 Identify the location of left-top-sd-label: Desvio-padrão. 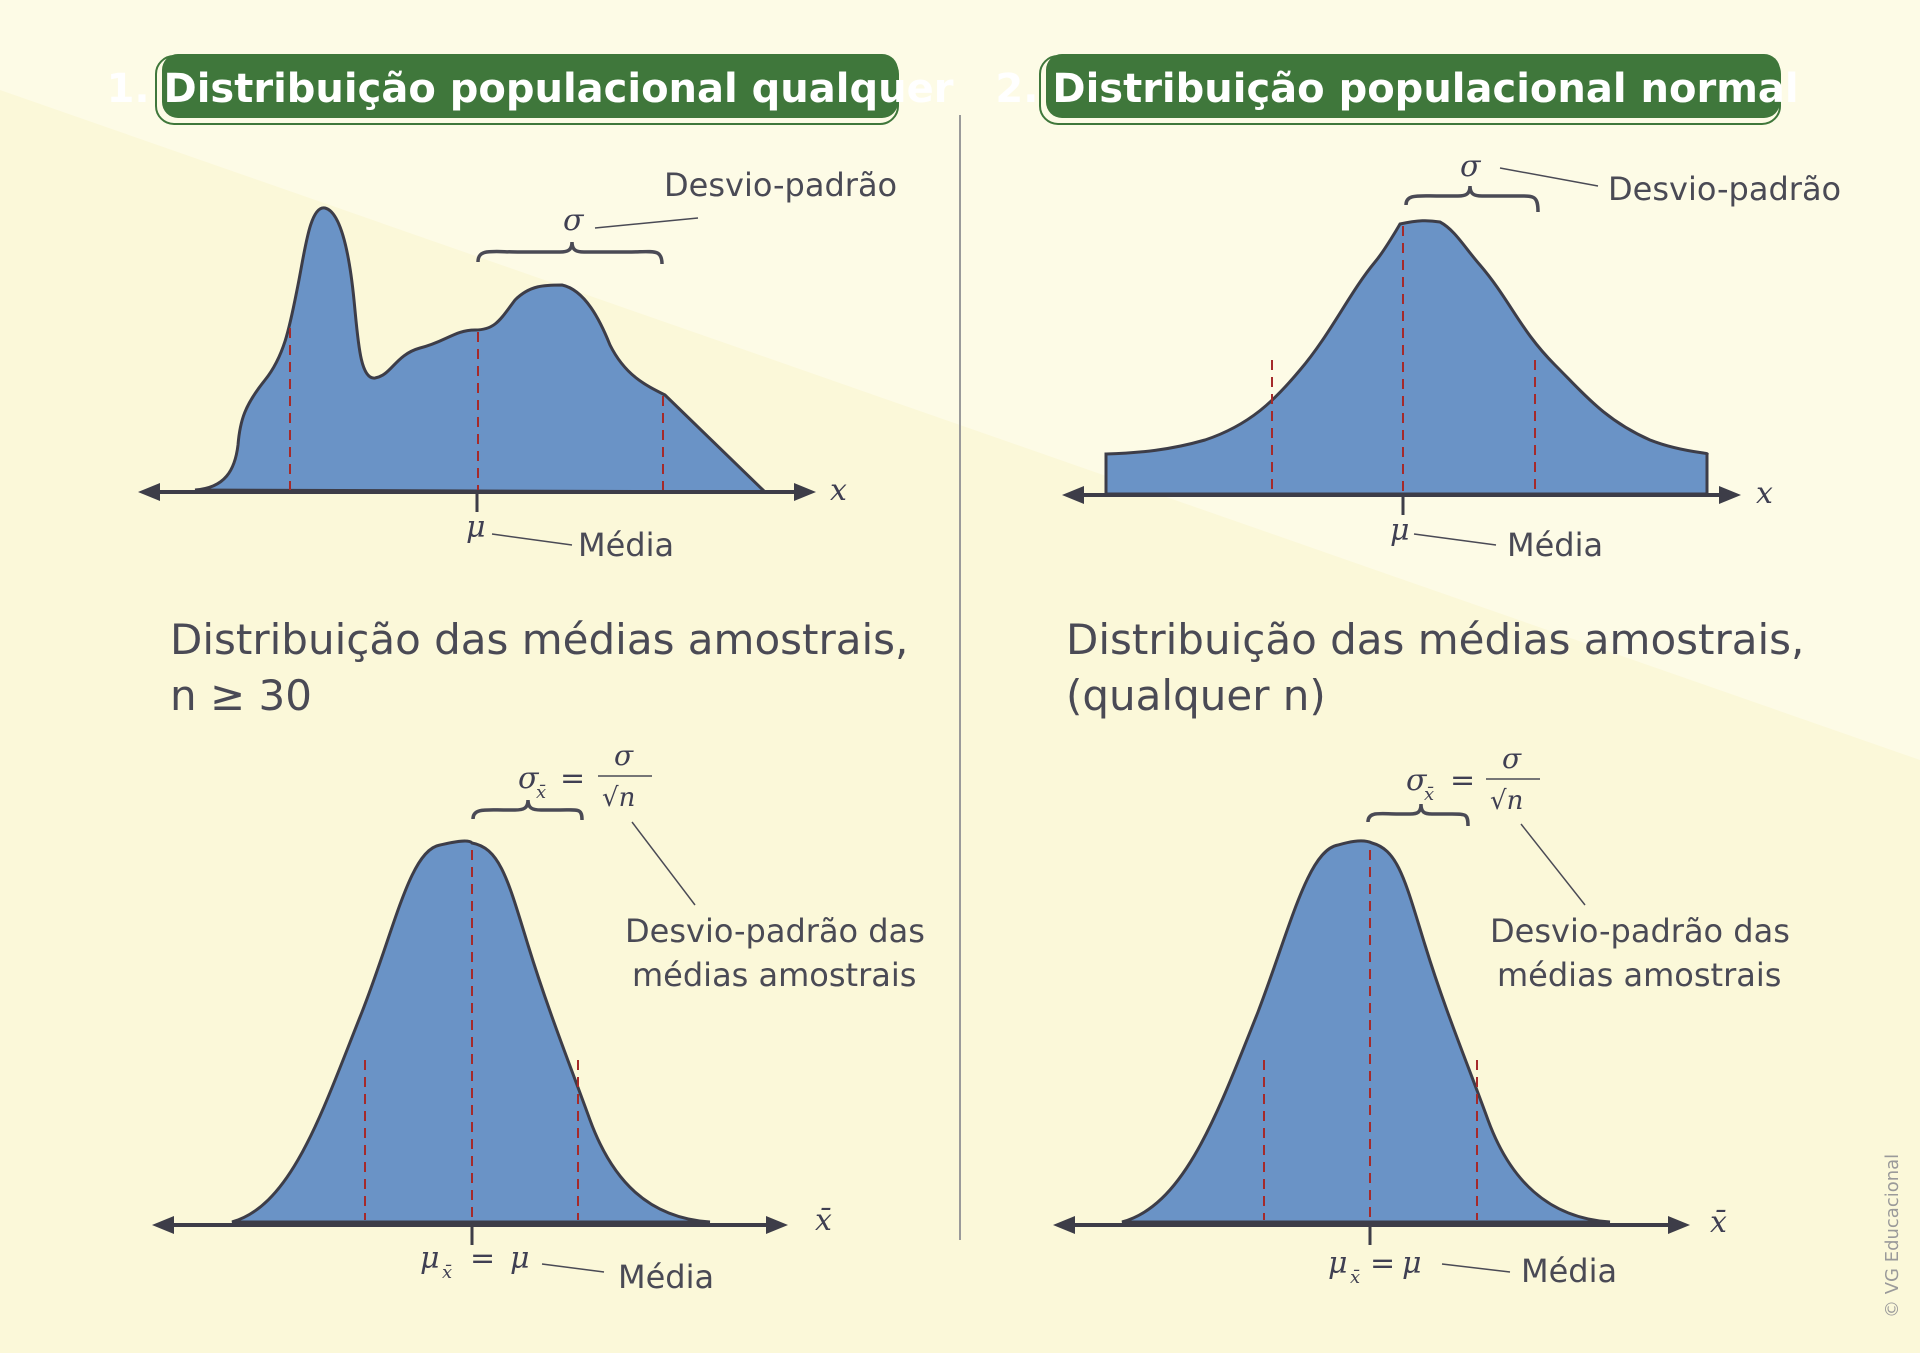
(780, 185).